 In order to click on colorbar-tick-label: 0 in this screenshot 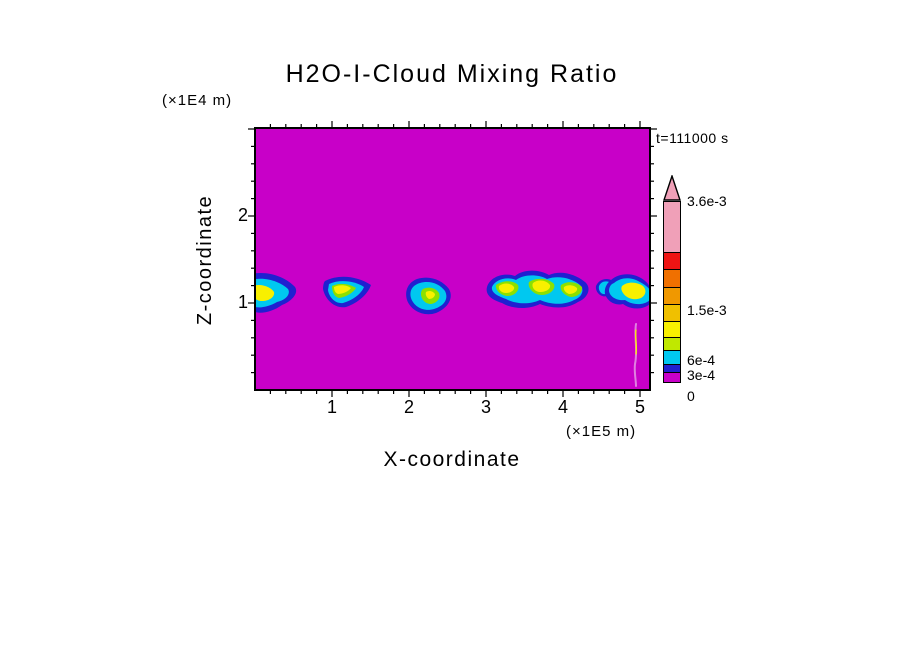, I will do `click(691, 396)`.